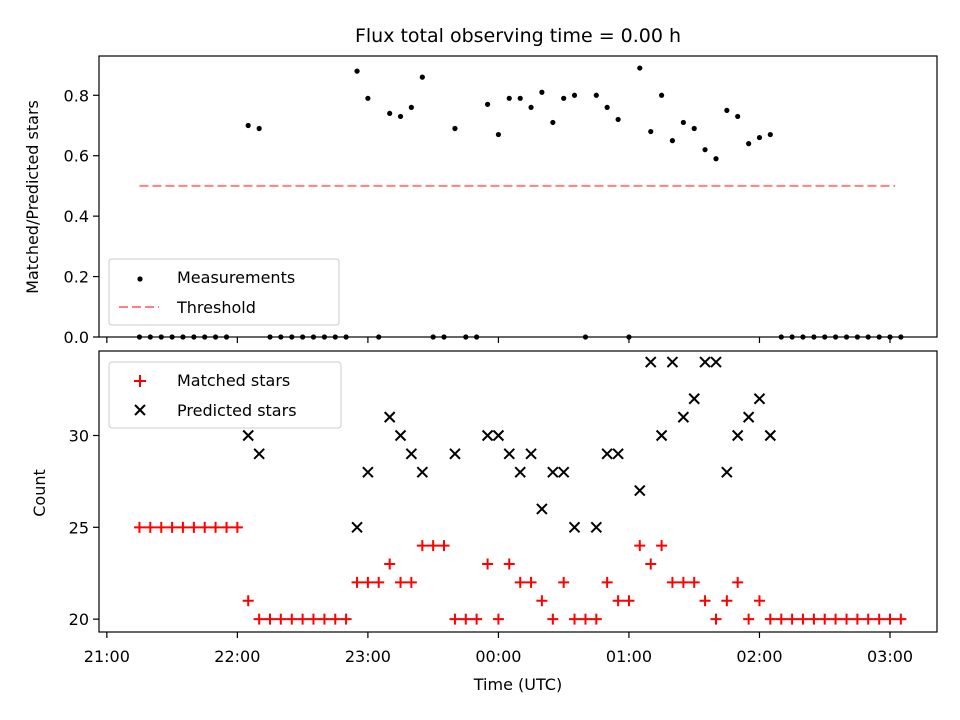  I want to click on top-legend-box, so click(224, 292).